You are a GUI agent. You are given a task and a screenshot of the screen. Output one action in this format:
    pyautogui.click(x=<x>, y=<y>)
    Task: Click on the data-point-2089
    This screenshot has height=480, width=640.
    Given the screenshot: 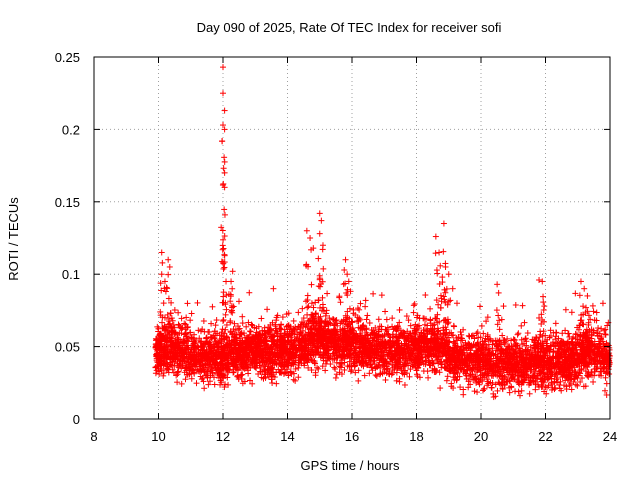 What is the action you would take?
    pyautogui.click(x=596, y=320)
    